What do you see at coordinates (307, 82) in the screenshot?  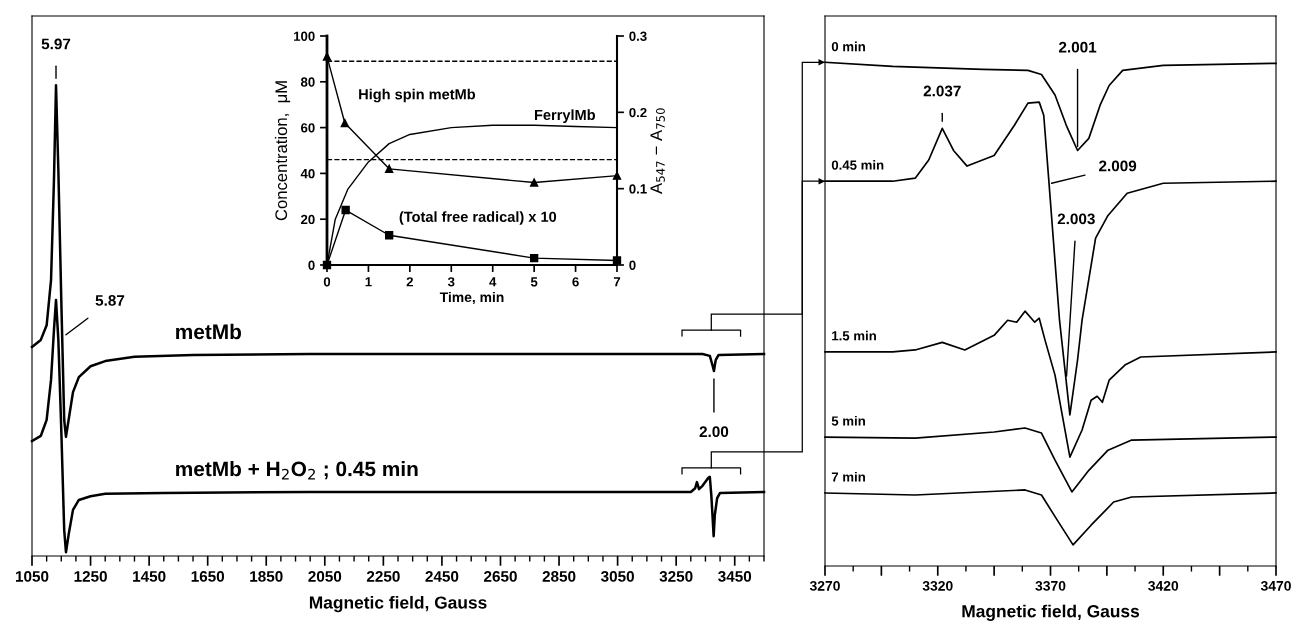 I see `y-tick-label: 80` at bounding box center [307, 82].